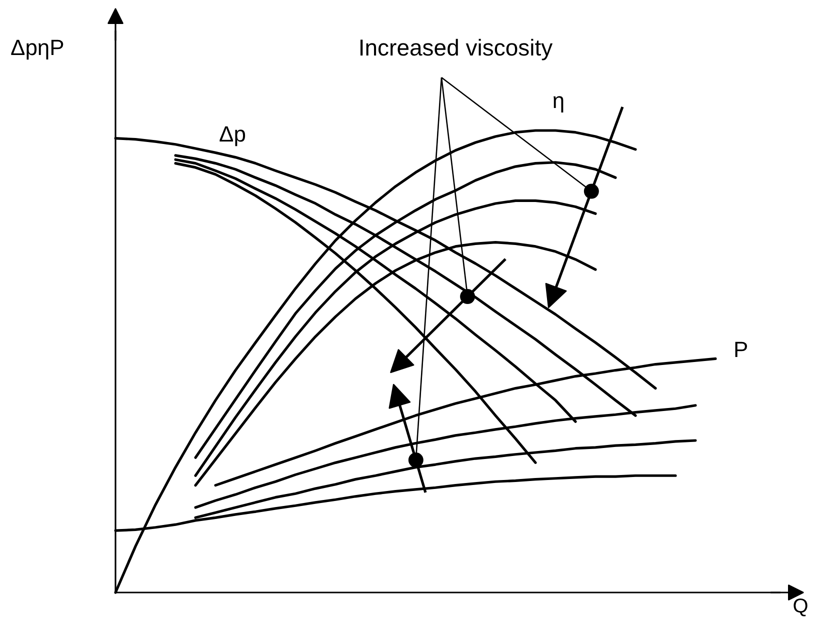 The image size is (815, 619). Describe the element at coordinates (741, 349) in the screenshot. I see `series-label: P` at that location.